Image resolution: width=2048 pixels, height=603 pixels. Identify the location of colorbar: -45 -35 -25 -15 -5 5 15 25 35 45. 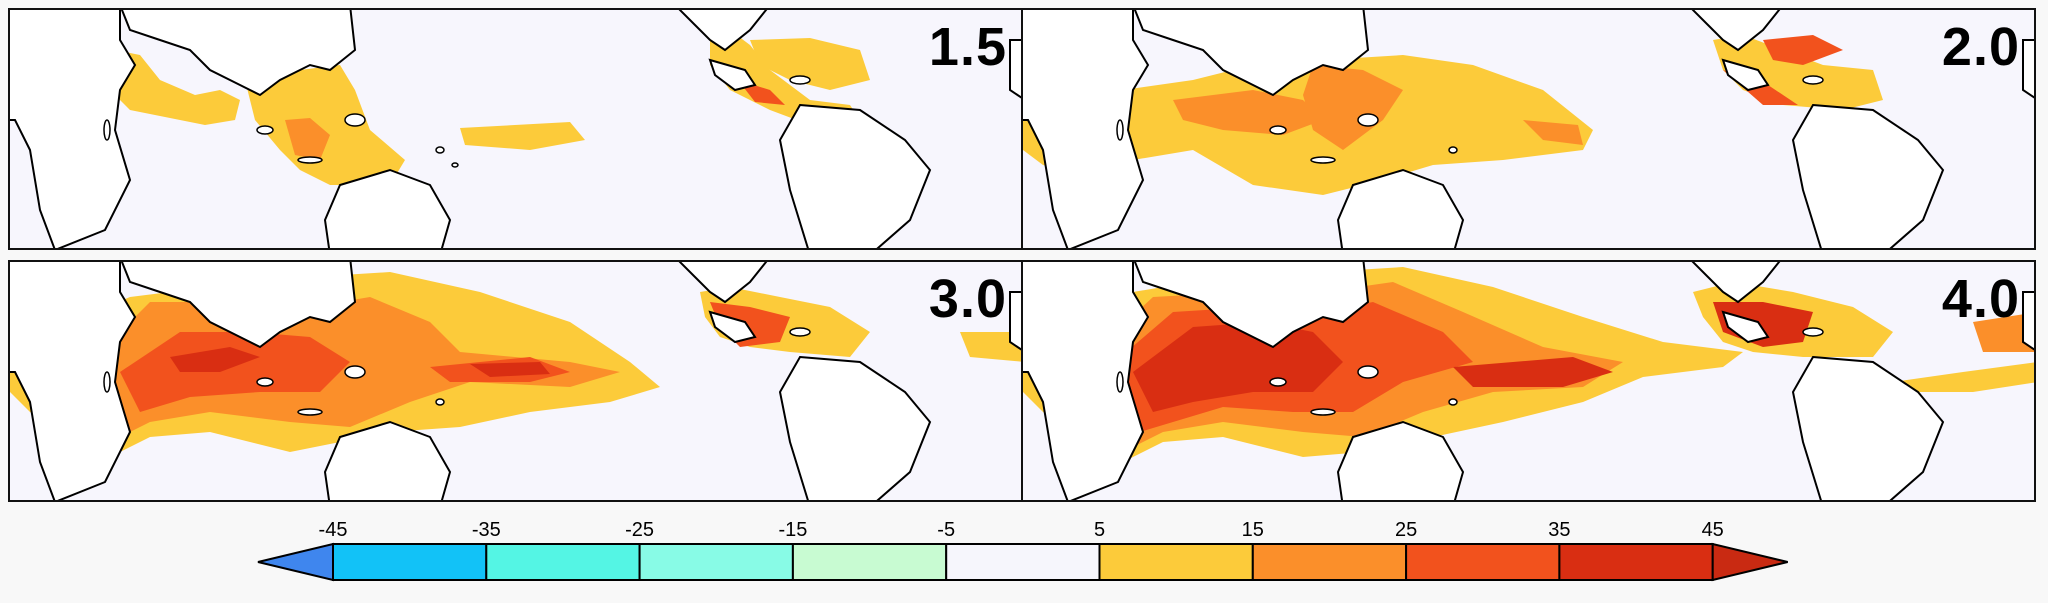
(1022, 550).